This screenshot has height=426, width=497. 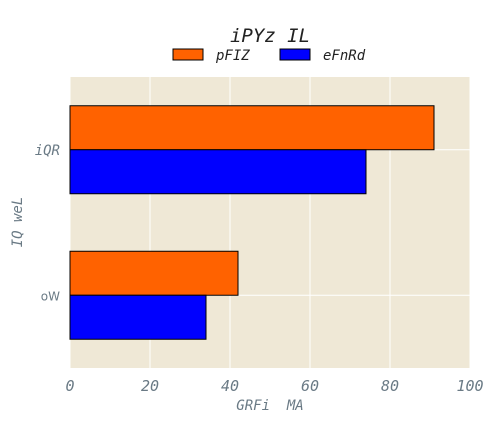 I want to click on x-tick-label: 40, so click(x=230, y=386).